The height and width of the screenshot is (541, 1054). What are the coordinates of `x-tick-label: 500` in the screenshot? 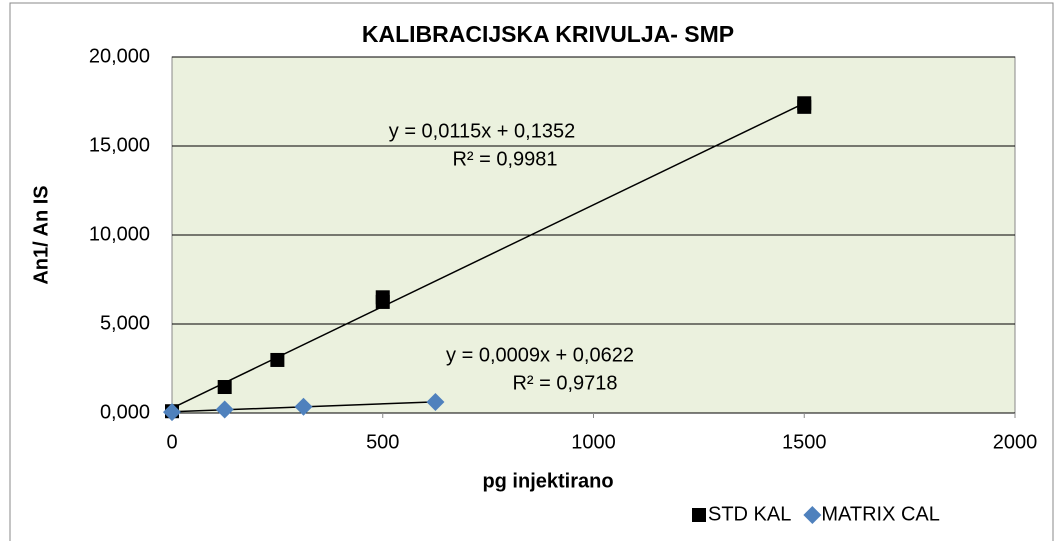 It's located at (382, 442).